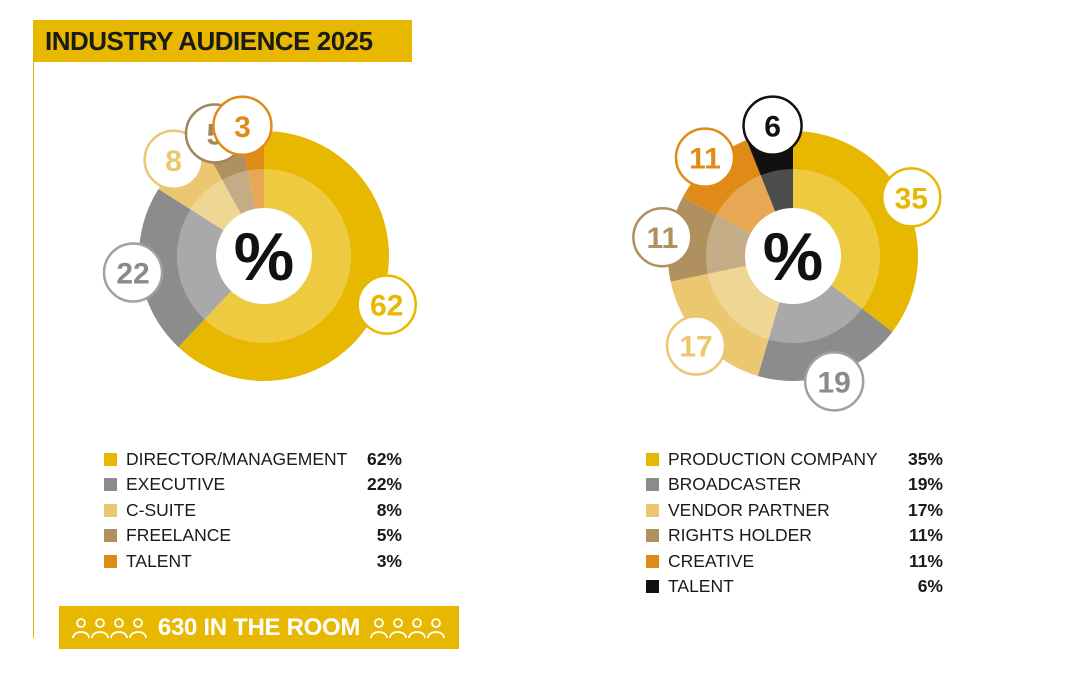 The height and width of the screenshot is (673, 1087). Describe the element at coordinates (222, 41) in the screenshot. I see `page-title: INDUSTRY AUDIENCE 2025` at that location.